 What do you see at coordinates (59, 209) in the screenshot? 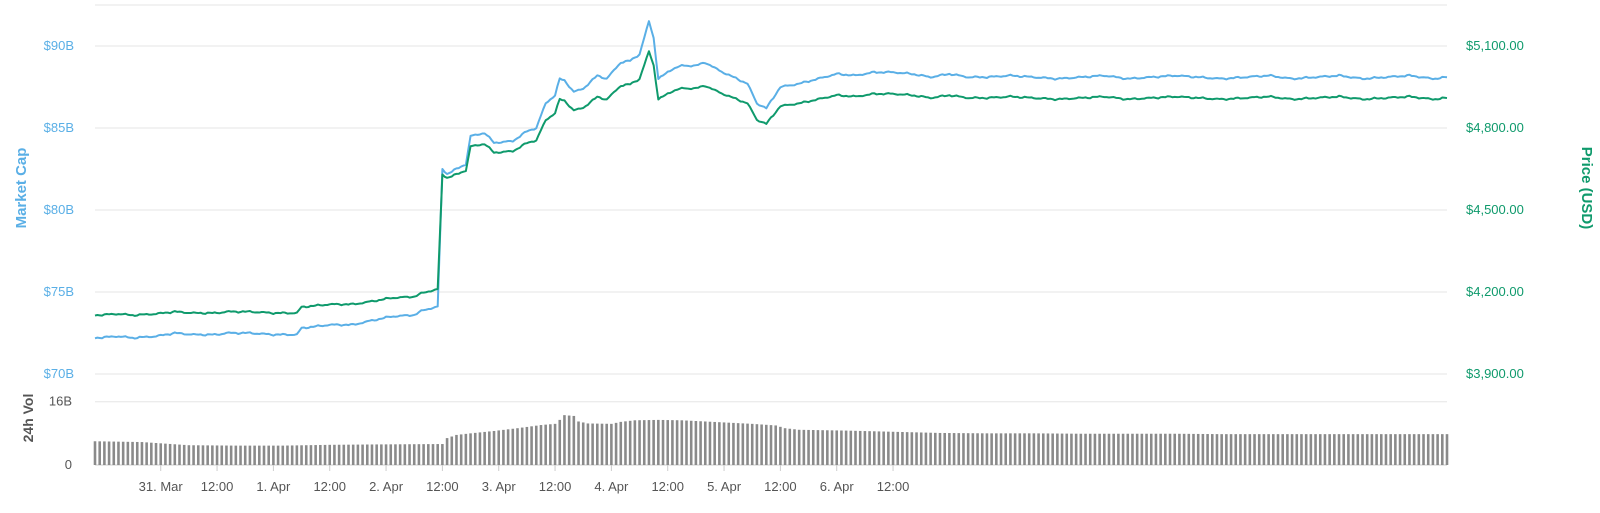
I see `y-tick-label-left: $80B` at bounding box center [59, 209].